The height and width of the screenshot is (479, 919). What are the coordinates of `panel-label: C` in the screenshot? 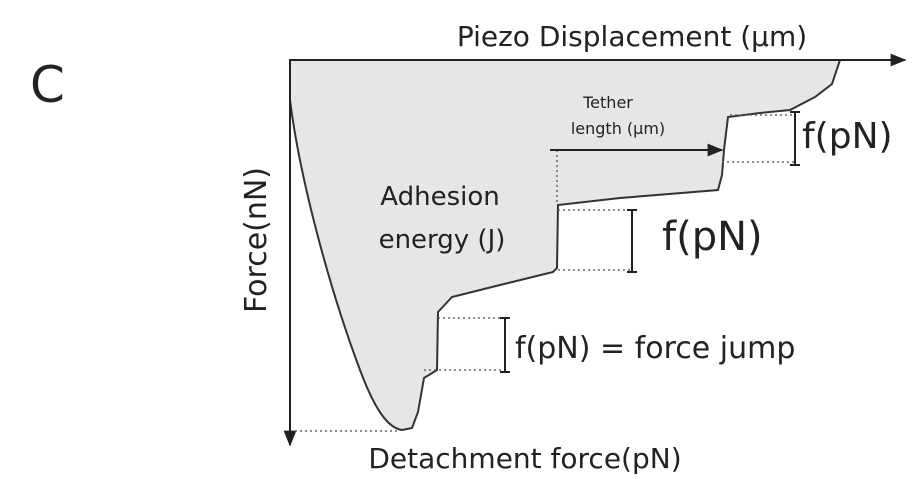 It's located at (47, 85).